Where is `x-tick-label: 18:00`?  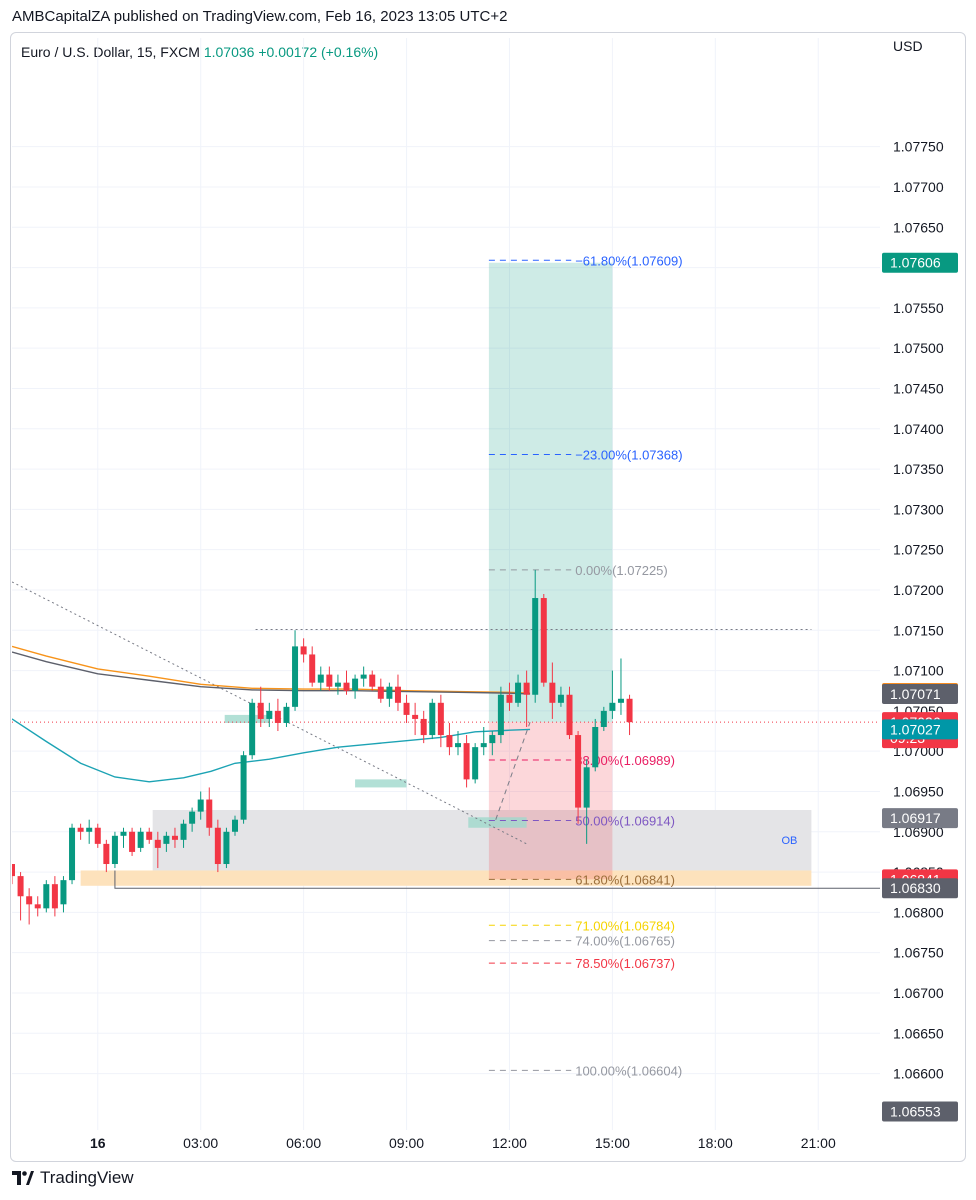
x-tick-label: 18:00 is located at coordinates (715, 1143).